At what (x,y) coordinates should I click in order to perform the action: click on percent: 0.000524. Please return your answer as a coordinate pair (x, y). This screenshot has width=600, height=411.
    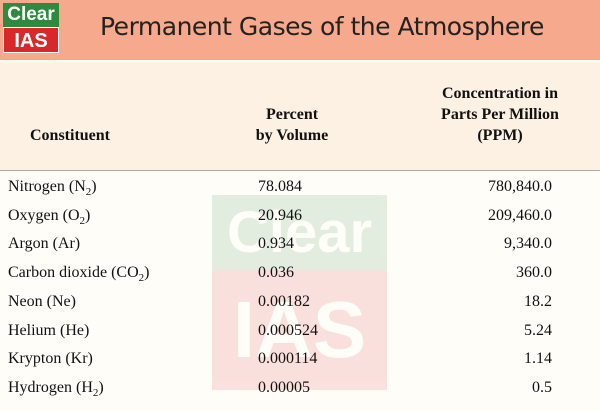
    Looking at the image, I should click on (288, 330).